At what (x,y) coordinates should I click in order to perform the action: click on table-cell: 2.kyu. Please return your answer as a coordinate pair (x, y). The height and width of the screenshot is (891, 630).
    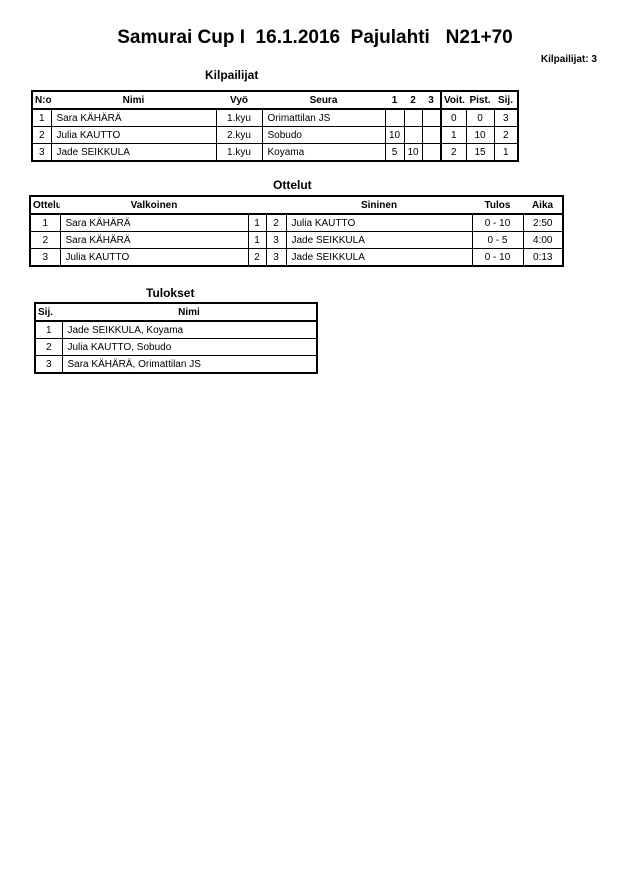
    Looking at the image, I should click on (239, 135).